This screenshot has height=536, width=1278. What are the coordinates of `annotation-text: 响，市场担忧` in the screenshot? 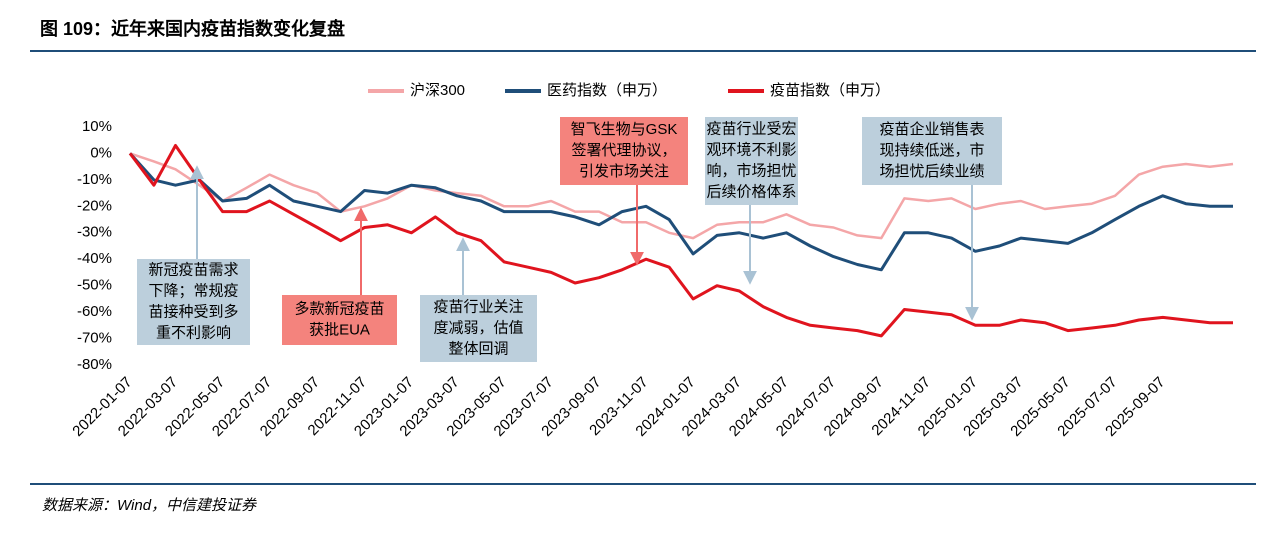 It's located at (751, 170).